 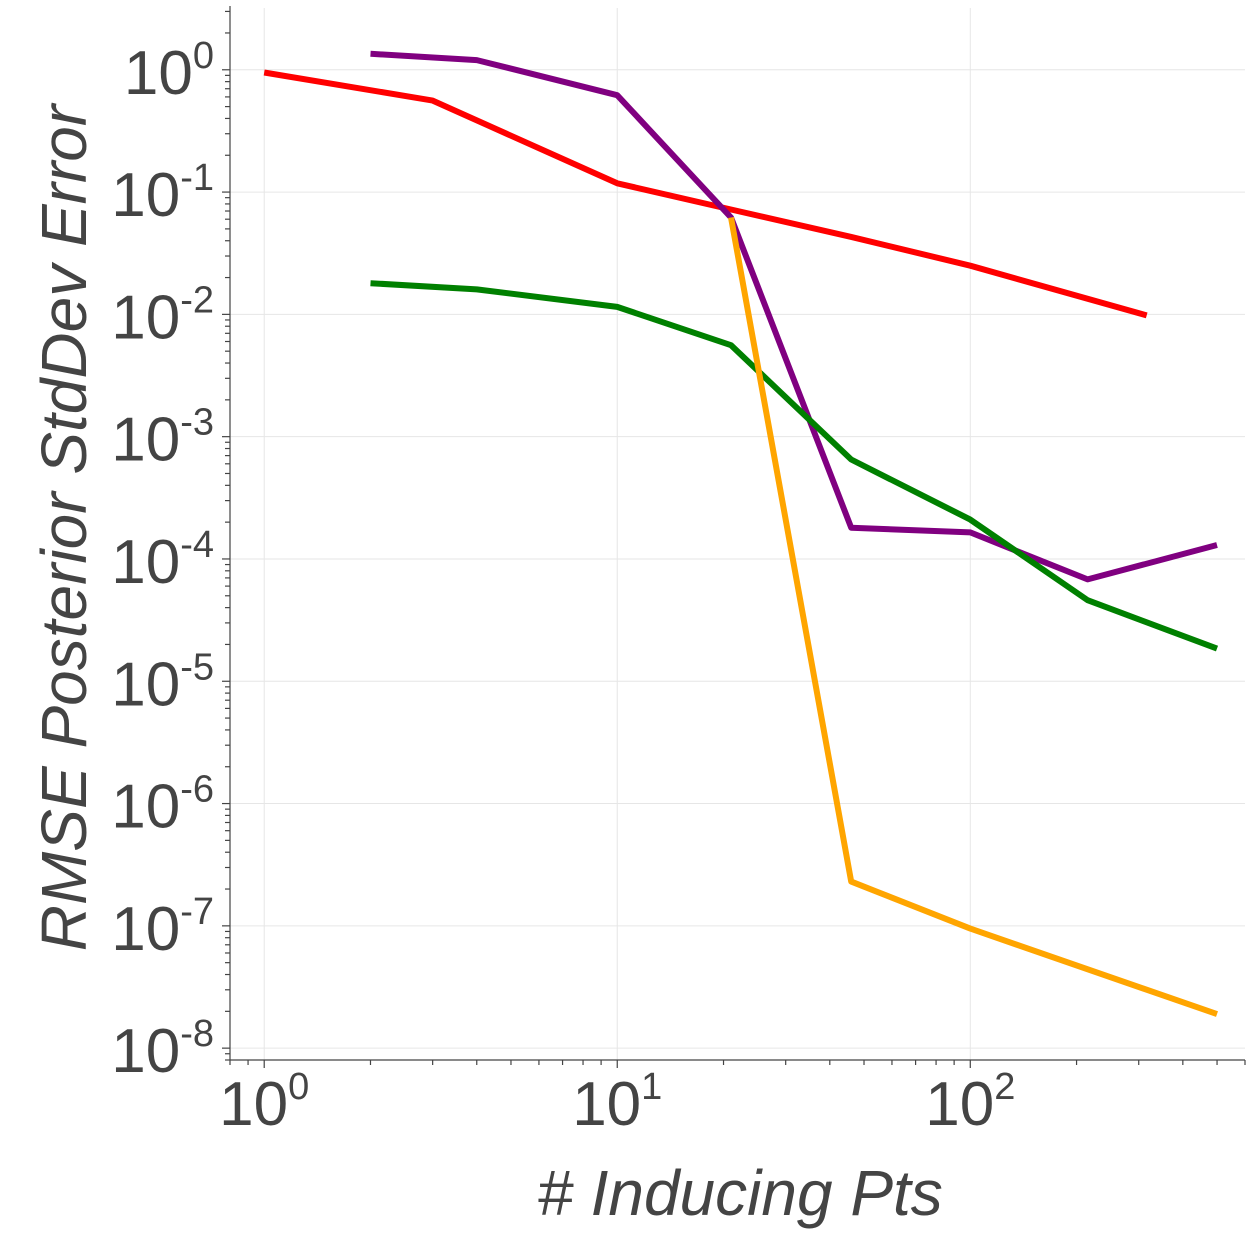 I want to click on series-red-line, so click(x=705, y=194).